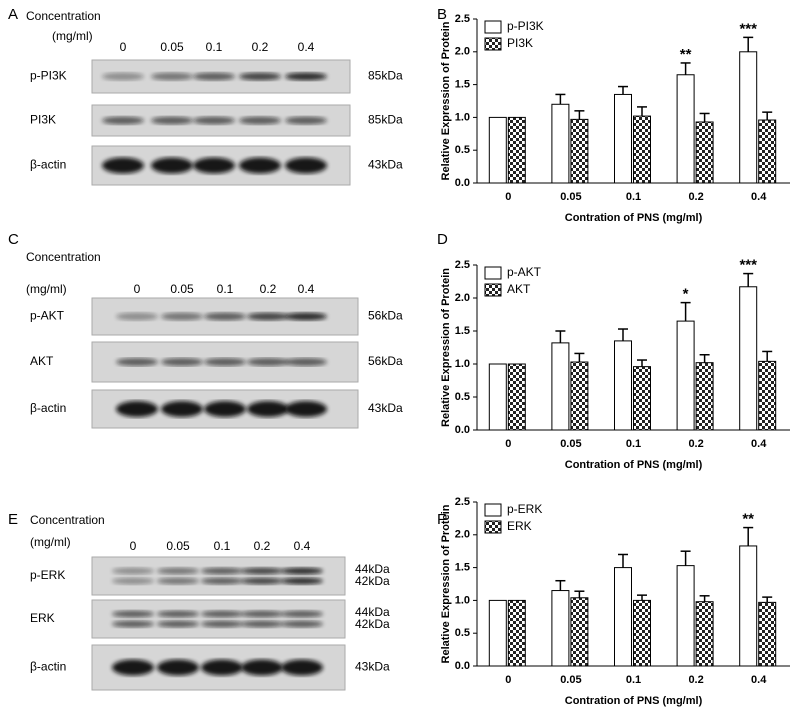 The image size is (800, 718). What do you see at coordinates (123, 47) in the screenshot?
I see `lane-label: 0` at bounding box center [123, 47].